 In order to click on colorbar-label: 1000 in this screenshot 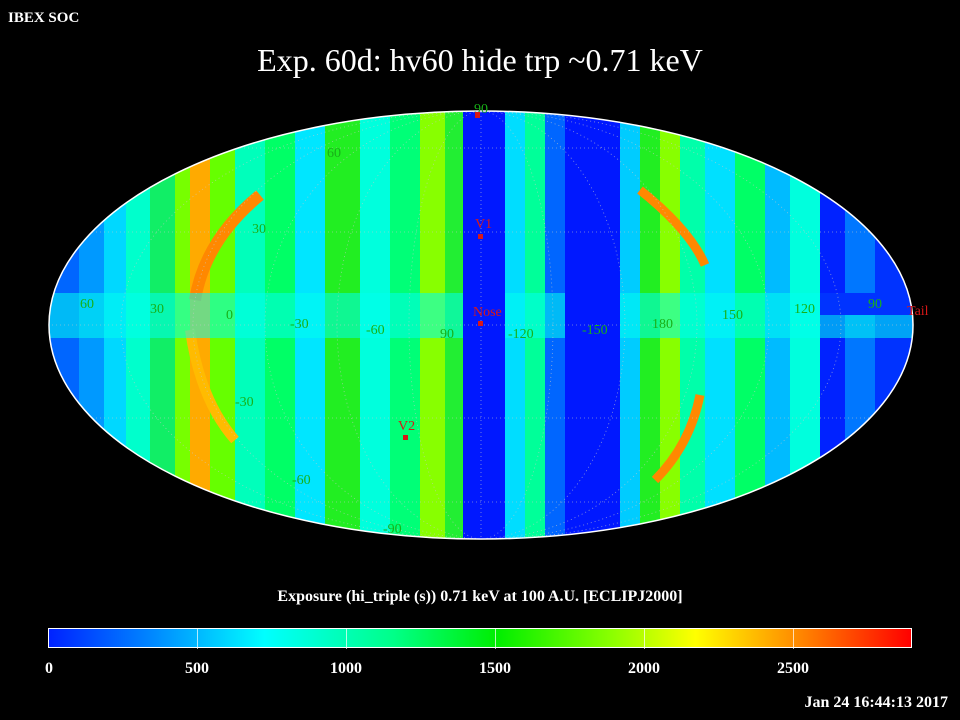, I will do `click(346, 668)`.